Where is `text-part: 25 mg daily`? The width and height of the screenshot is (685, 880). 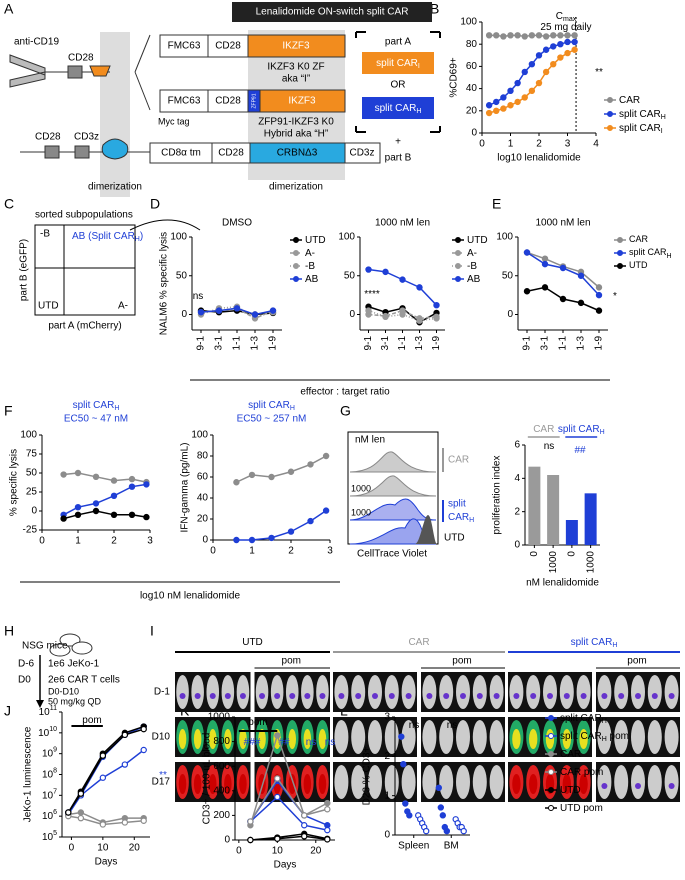
text-part: 25 mg daily is located at coordinates (565, 27).